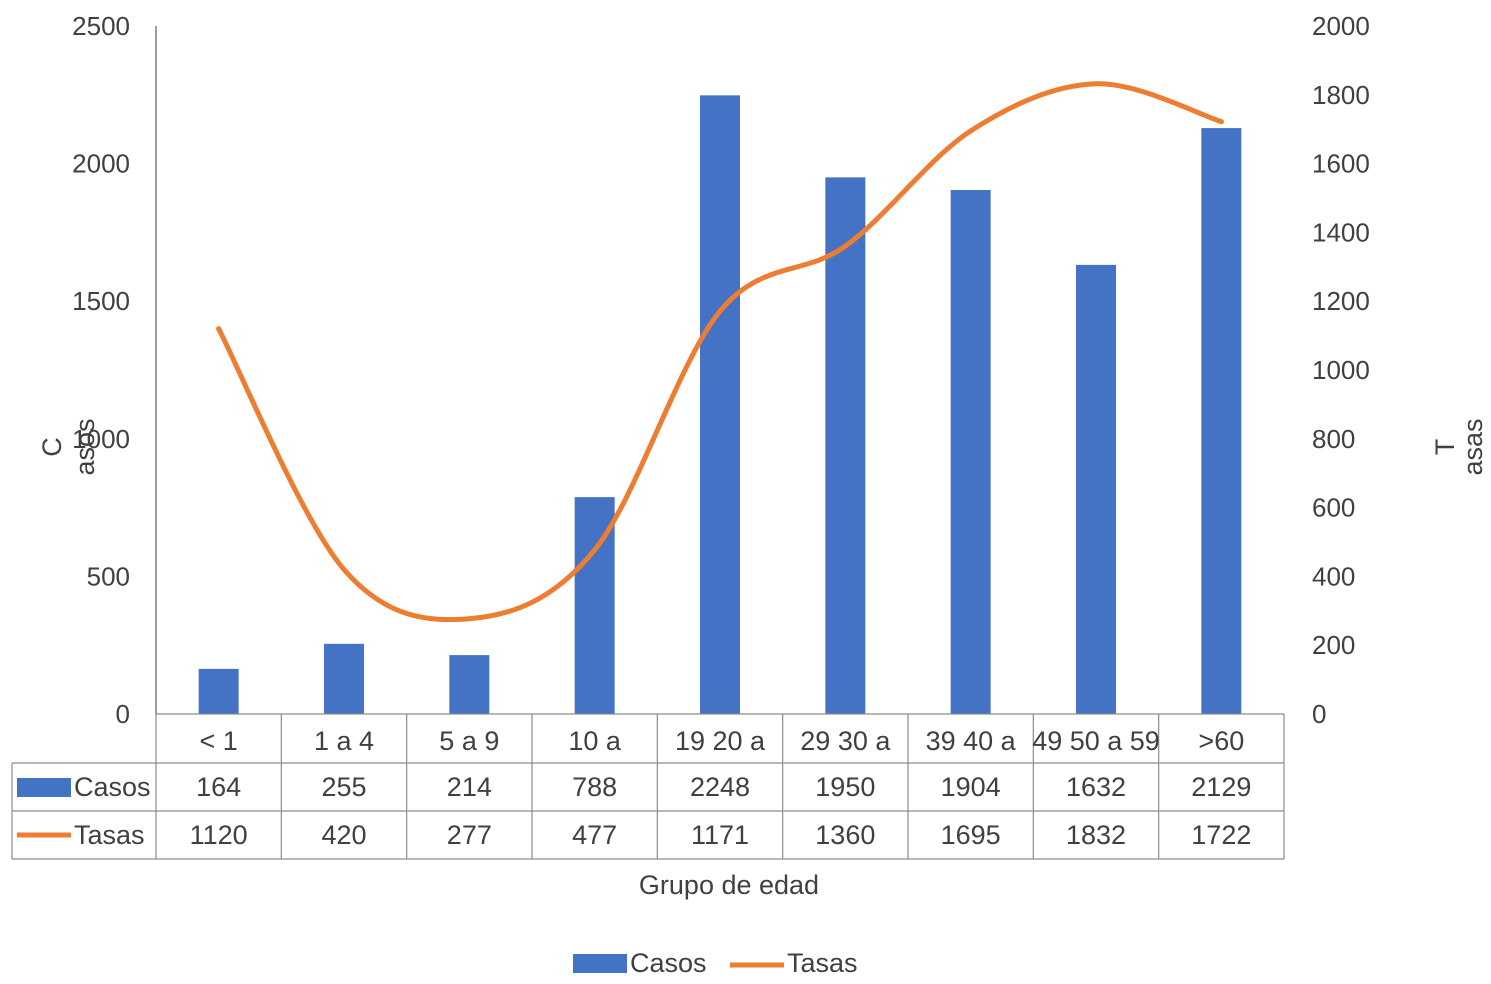 The height and width of the screenshot is (984, 1491). Describe the element at coordinates (1341, 26) in the screenshot. I see `y-right-tick-label: 2000` at that location.